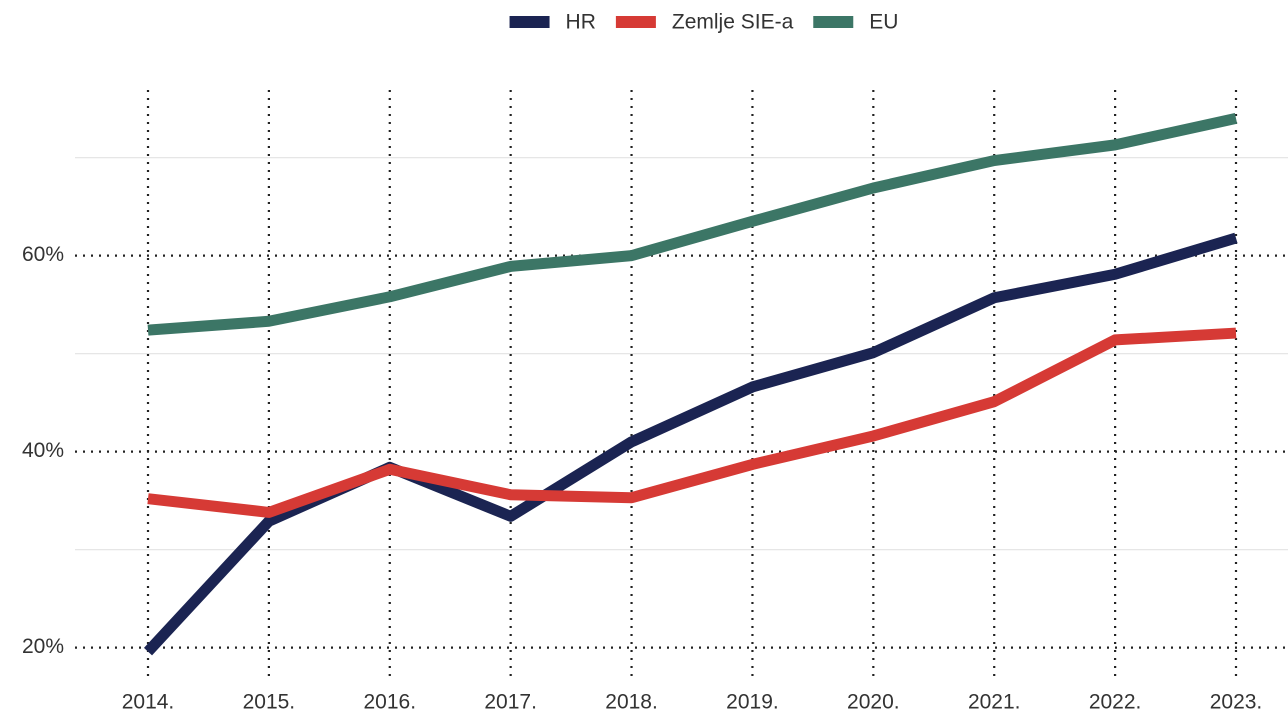 This screenshot has height=717, width=1288. Describe the element at coordinates (510, 702) in the screenshot. I see `x-tick-label: 2017.` at that location.